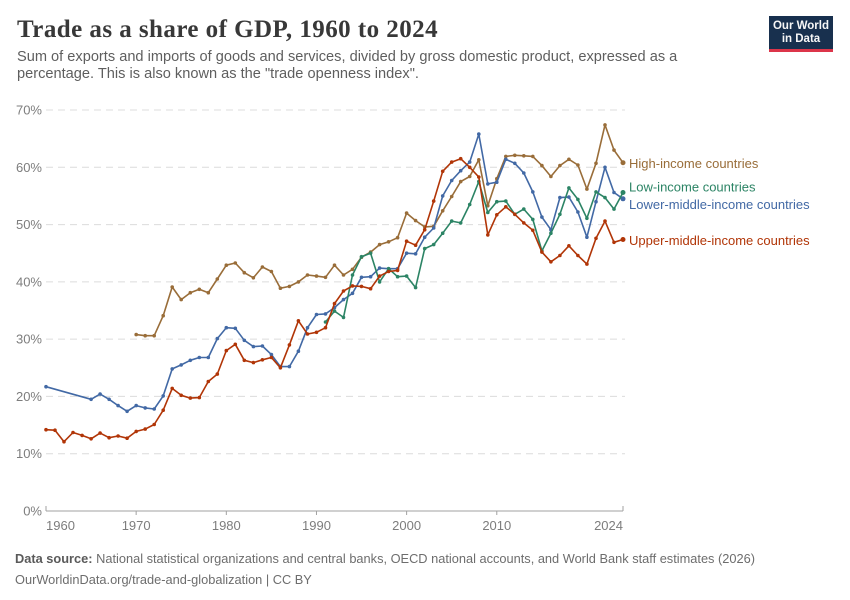 Image resolution: width=850 pixels, height=600 pixels. Describe the element at coordinates (136, 525) in the screenshot. I see `x-axis-label-1970: 1970` at that location.